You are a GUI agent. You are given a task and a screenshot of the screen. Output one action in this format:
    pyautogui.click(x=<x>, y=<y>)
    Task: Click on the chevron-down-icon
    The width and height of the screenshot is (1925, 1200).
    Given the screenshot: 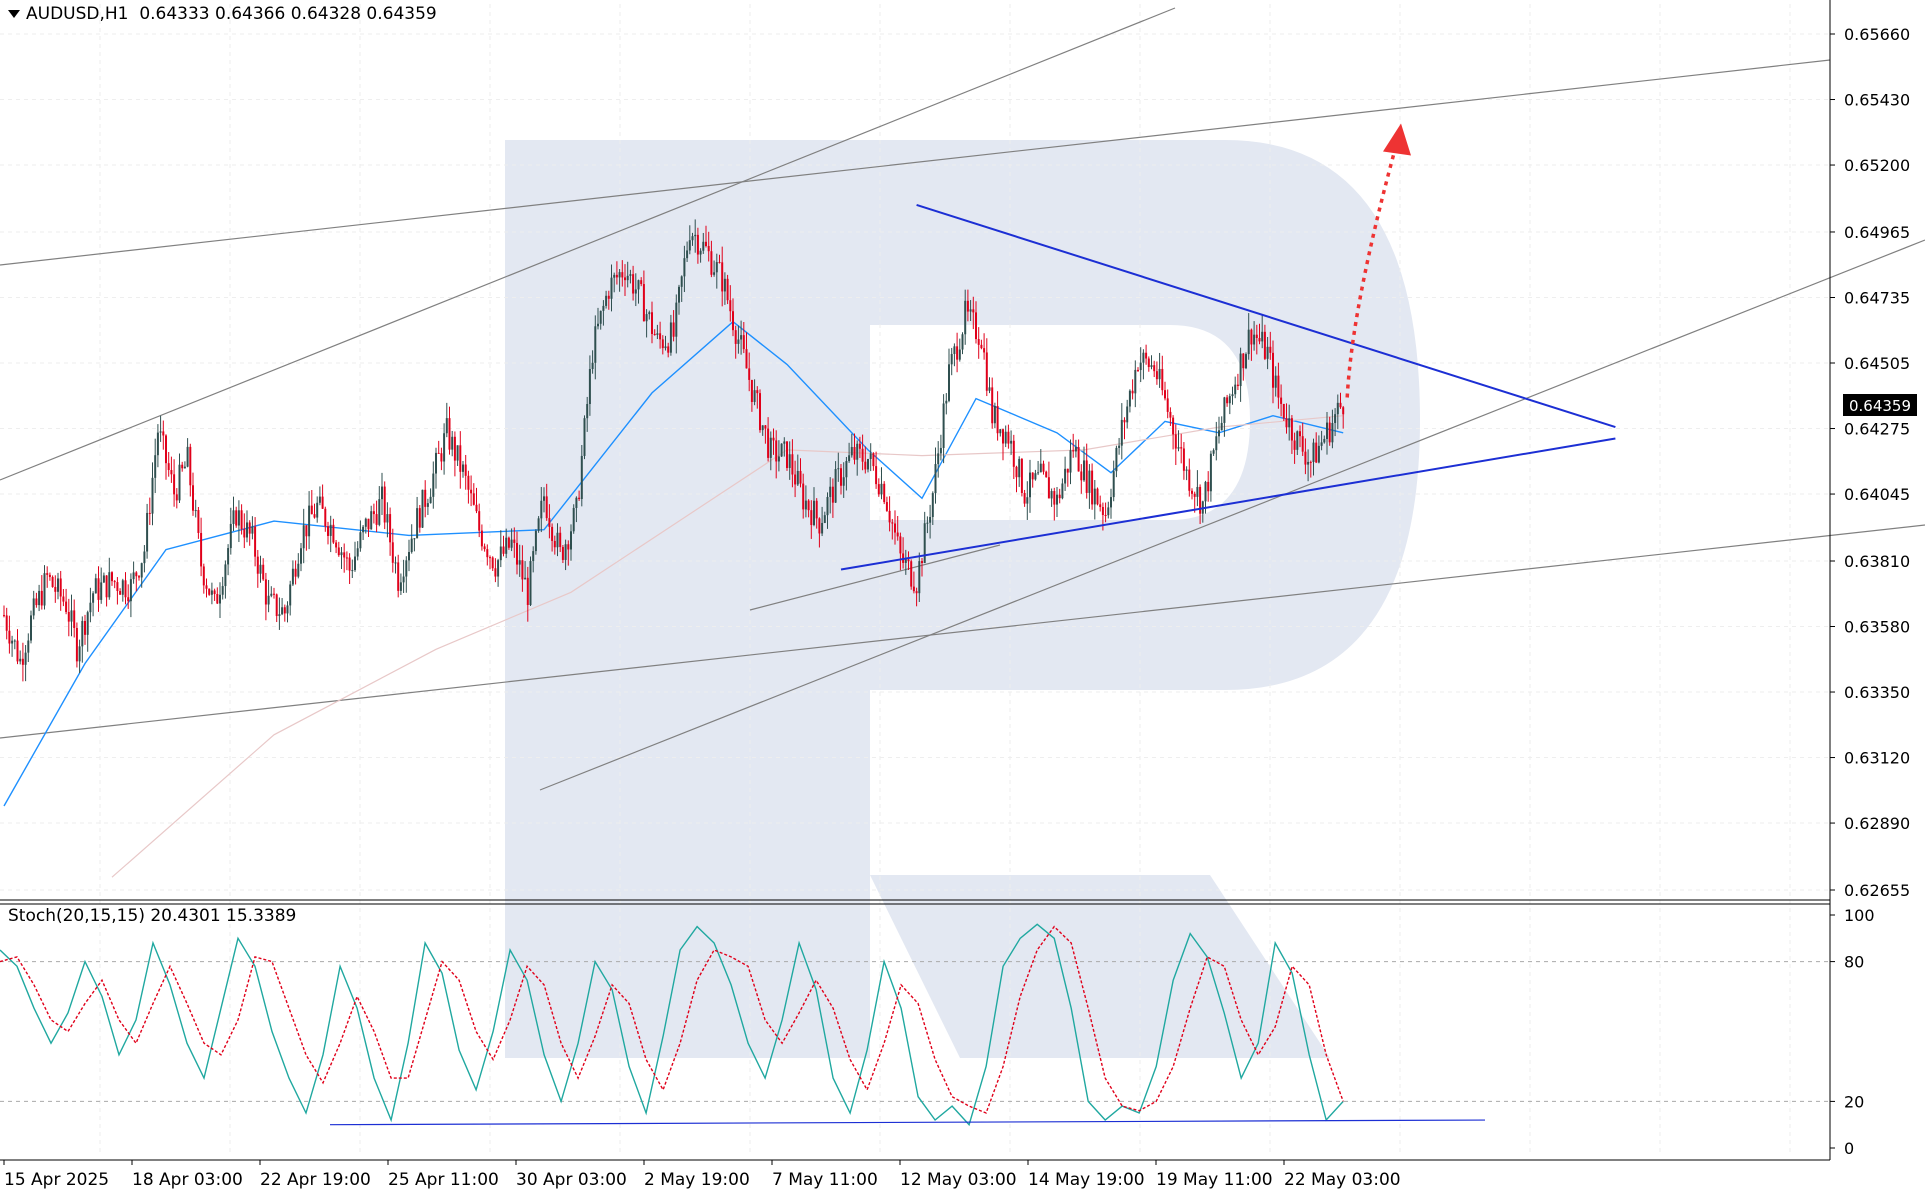 What is the action you would take?
    pyautogui.click(x=14, y=14)
    